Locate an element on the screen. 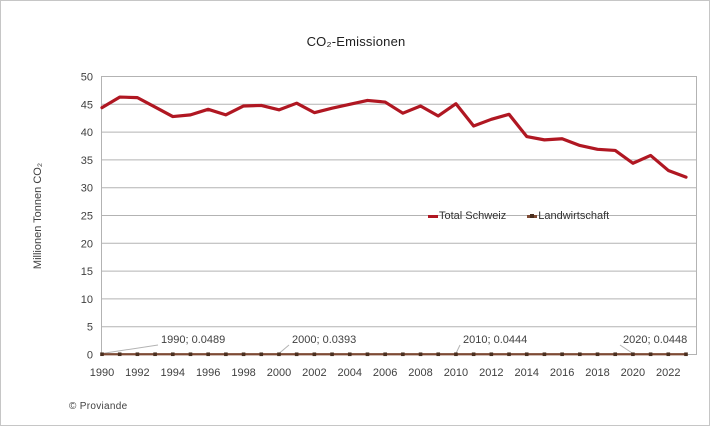  y-tick-label: 25 is located at coordinates (87, 217).